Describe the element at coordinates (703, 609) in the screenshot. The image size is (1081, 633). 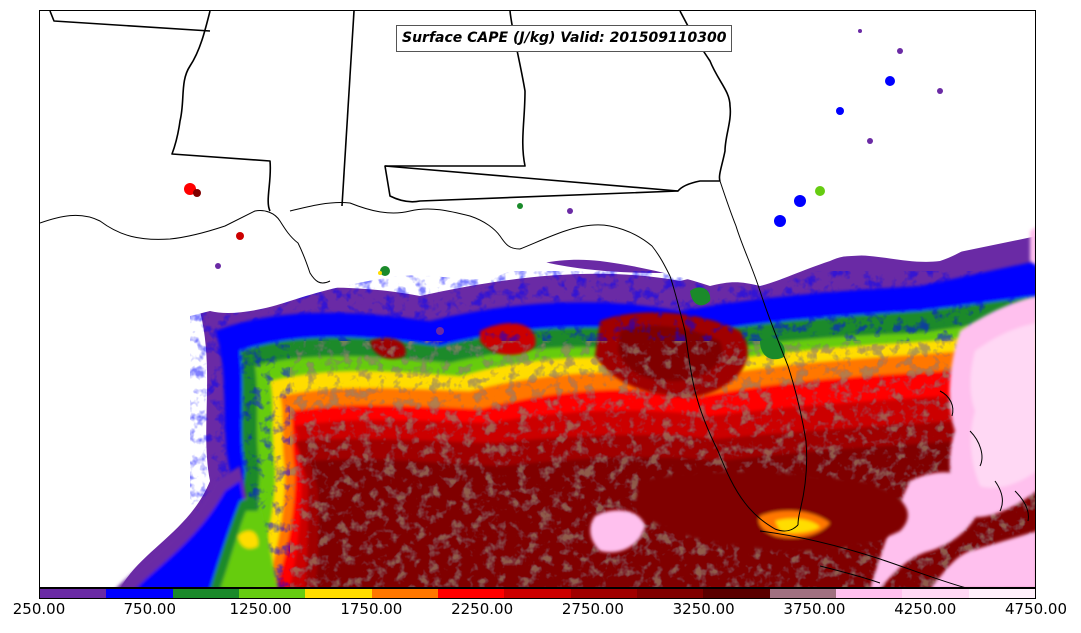
I see `colorbar-tick-label: 3250.00` at that location.